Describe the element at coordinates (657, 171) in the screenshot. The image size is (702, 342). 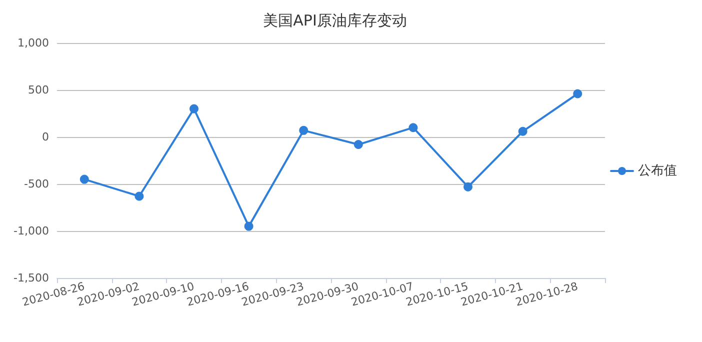
I see `legend-label: 公布值` at that location.